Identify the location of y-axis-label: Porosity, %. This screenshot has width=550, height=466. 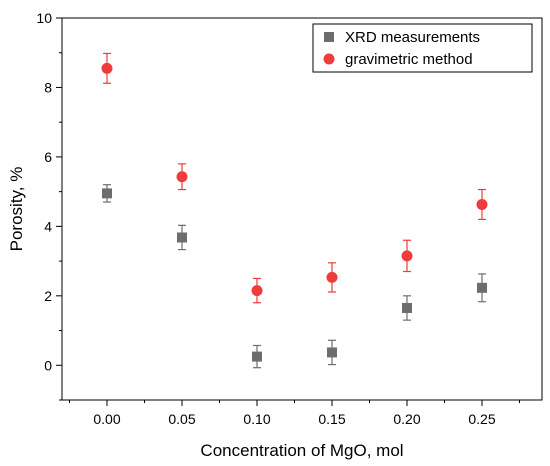
(16, 209).